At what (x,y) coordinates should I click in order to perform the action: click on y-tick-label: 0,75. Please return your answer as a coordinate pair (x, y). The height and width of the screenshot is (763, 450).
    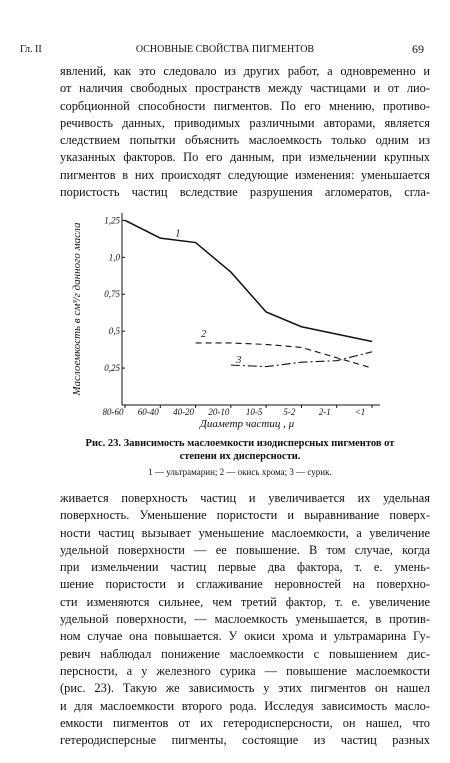
    Looking at the image, I should click on (112, 294).